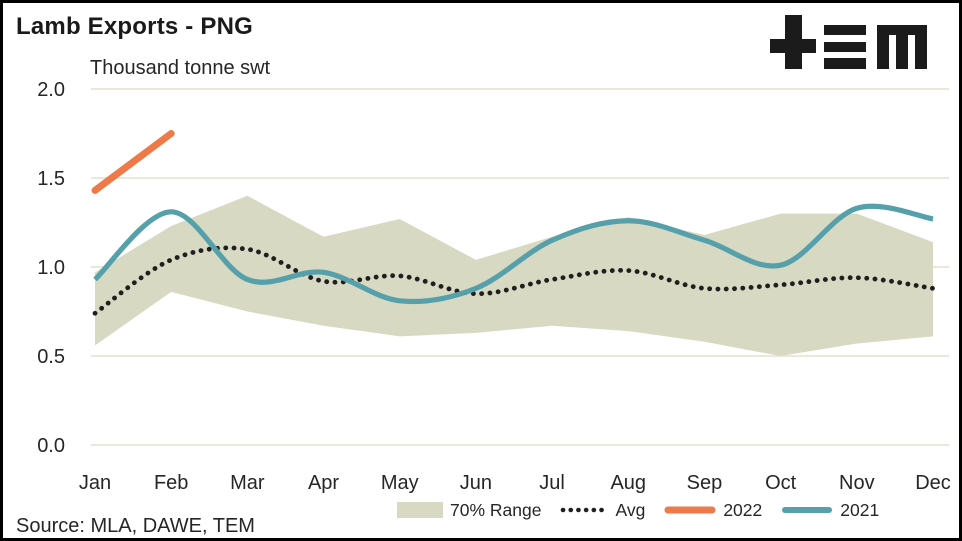 This screenshot has height=541, width=962. Describe the element at coordinates (51, 90) in the screenshot. I see `y-tick-label: 2.0` at that location.